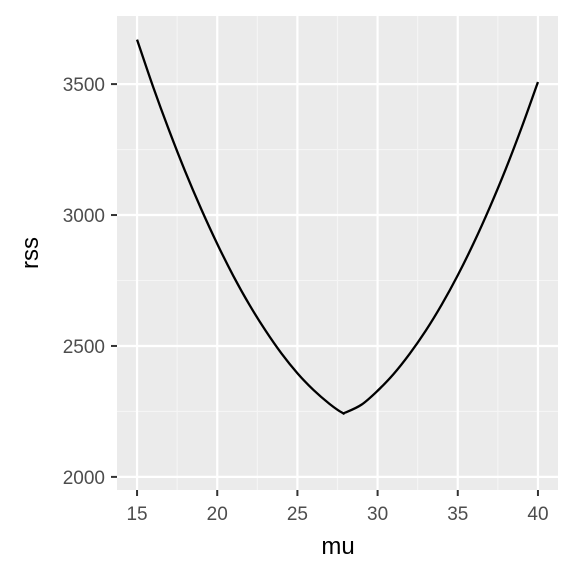  Describe the element at coordinates (84, 347) in the screenshot. I see `y-tick-label: 2500` at that location.